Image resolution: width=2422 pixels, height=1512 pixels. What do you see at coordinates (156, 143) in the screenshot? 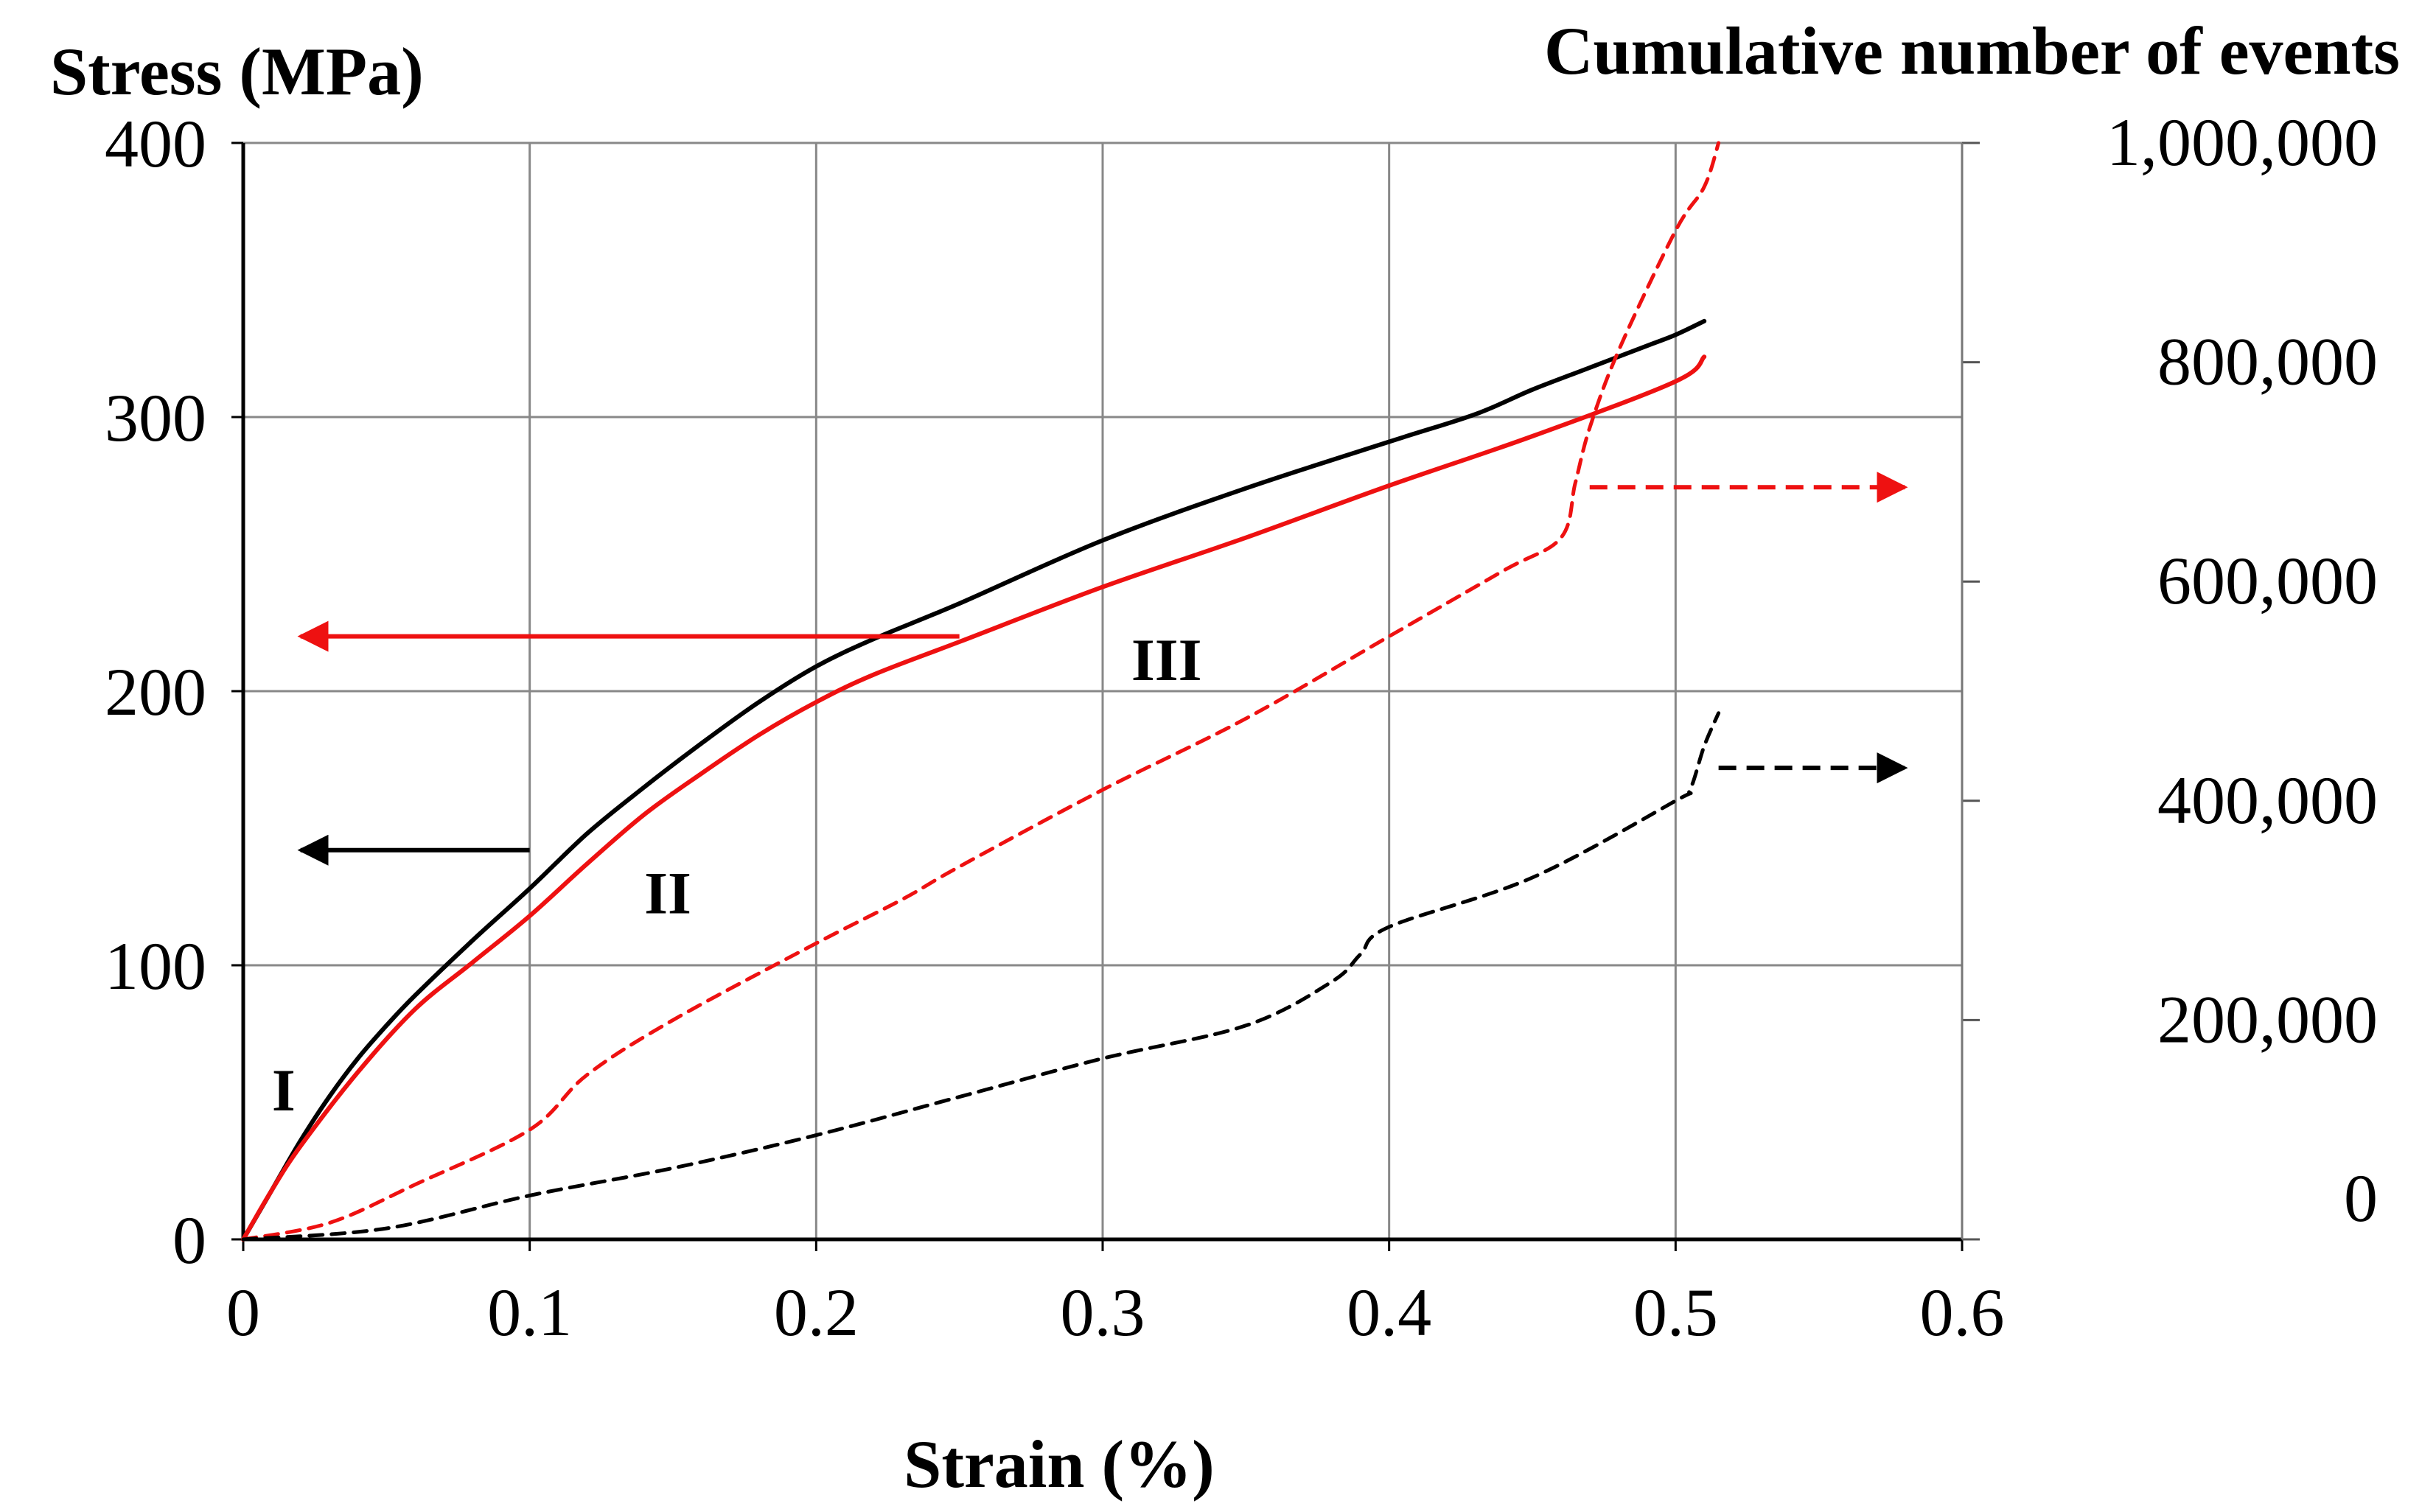
I see `y-left-tick-label: 400` at bounding box center [156, 143].